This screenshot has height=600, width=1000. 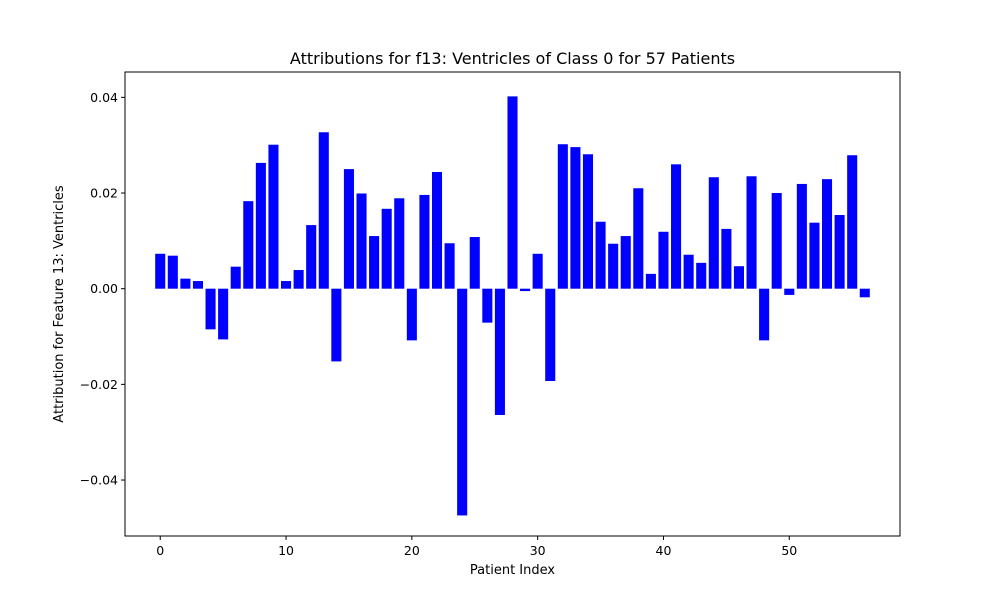 What do you see at coordinates (538, 550) in the screenshot?
I see `x-tick-label: 30` at bounding box center [538, 550].